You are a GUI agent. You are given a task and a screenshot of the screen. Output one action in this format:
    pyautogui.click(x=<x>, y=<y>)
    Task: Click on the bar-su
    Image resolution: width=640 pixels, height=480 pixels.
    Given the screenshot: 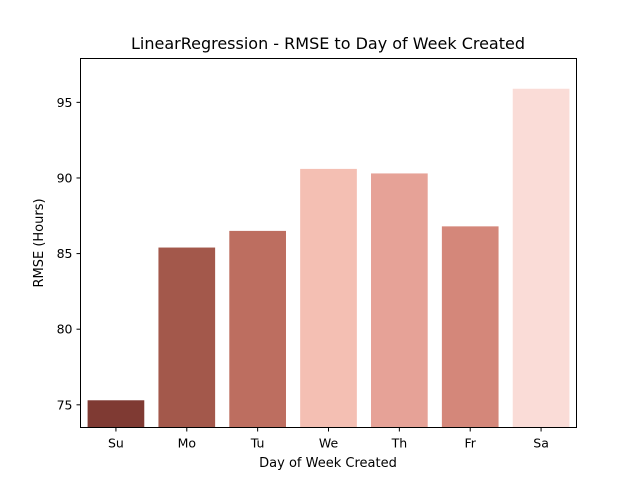 What is the action you would take?
    pyautogui.click(x=116, y=414)
    